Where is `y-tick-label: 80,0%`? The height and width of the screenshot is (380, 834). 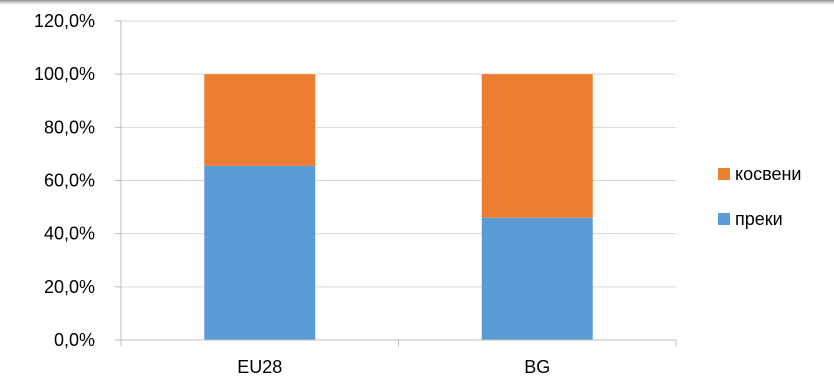 y-tick-label: 80,0% is located at coordinates (69, 127).